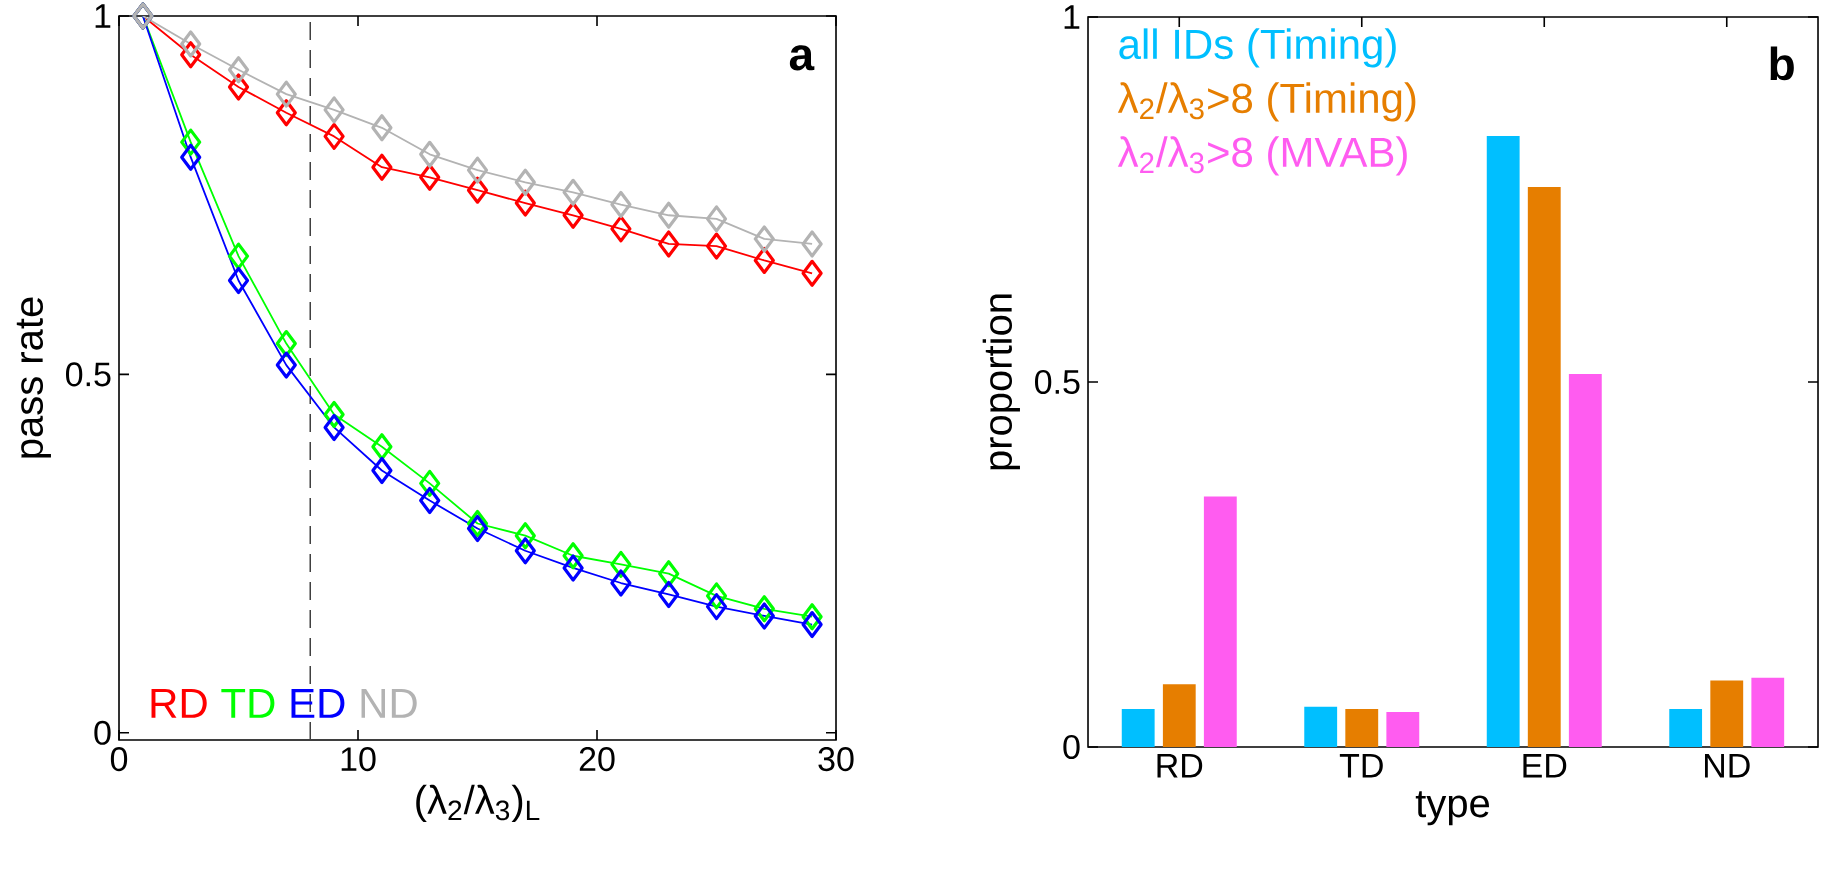 This screenshot has width=1821, height=881. Describe the element at coordinates (248, 703) in the screenshot. I see `text: TD` at that location.